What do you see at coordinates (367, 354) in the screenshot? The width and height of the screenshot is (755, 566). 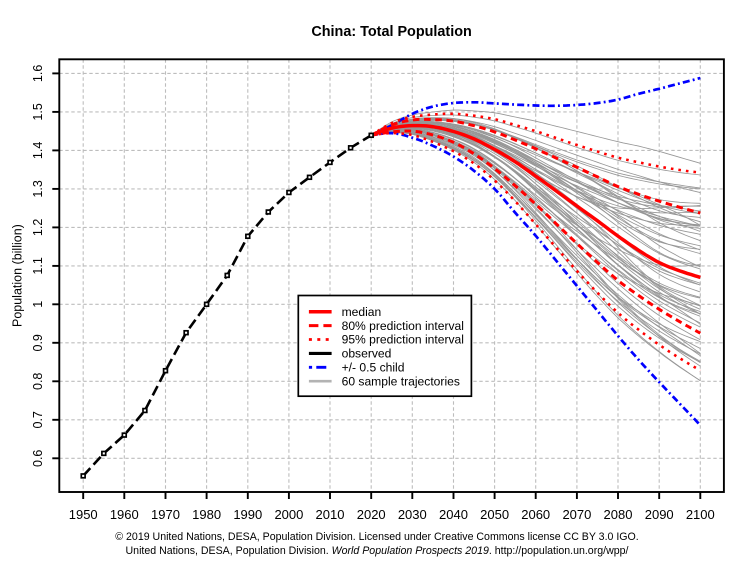 I see `svg-text: observed` at bounding box center [367, 354].